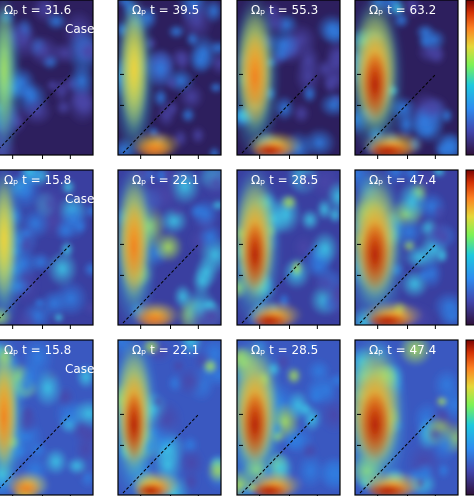  Describe the element at coordinates (284, 10) in the screenshot. I see `panel-time-label: Ωₚ t = 55.3` at that location.